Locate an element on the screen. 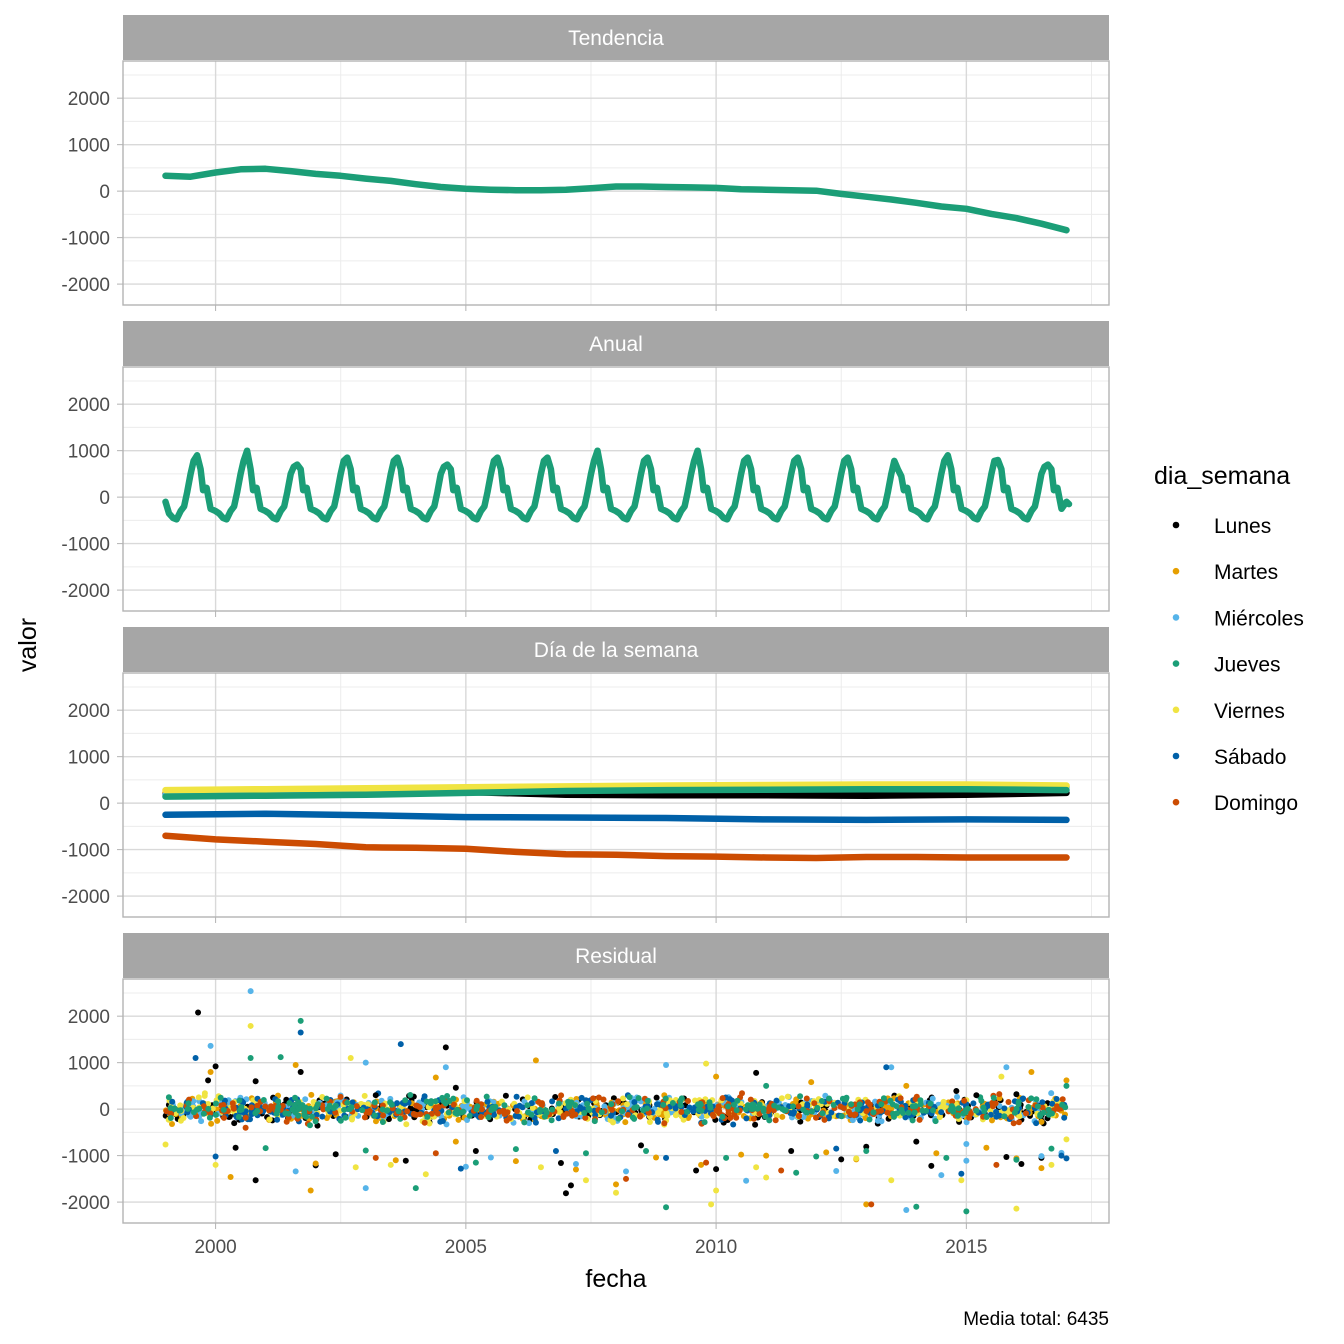 The image size is (1344, 1344). panel-title: Día de la semana is located at coordinates (616, 650).